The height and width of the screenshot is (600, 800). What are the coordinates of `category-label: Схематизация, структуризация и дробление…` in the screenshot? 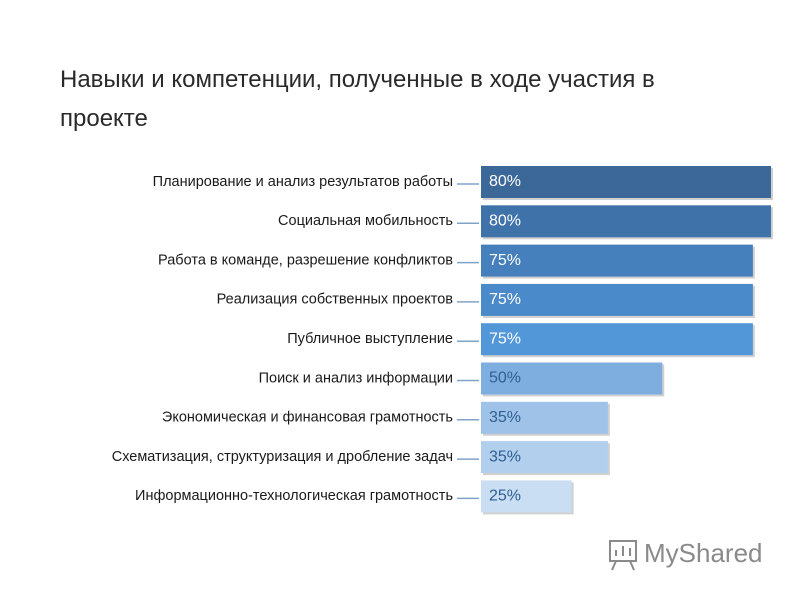 It's located at (282, 457).